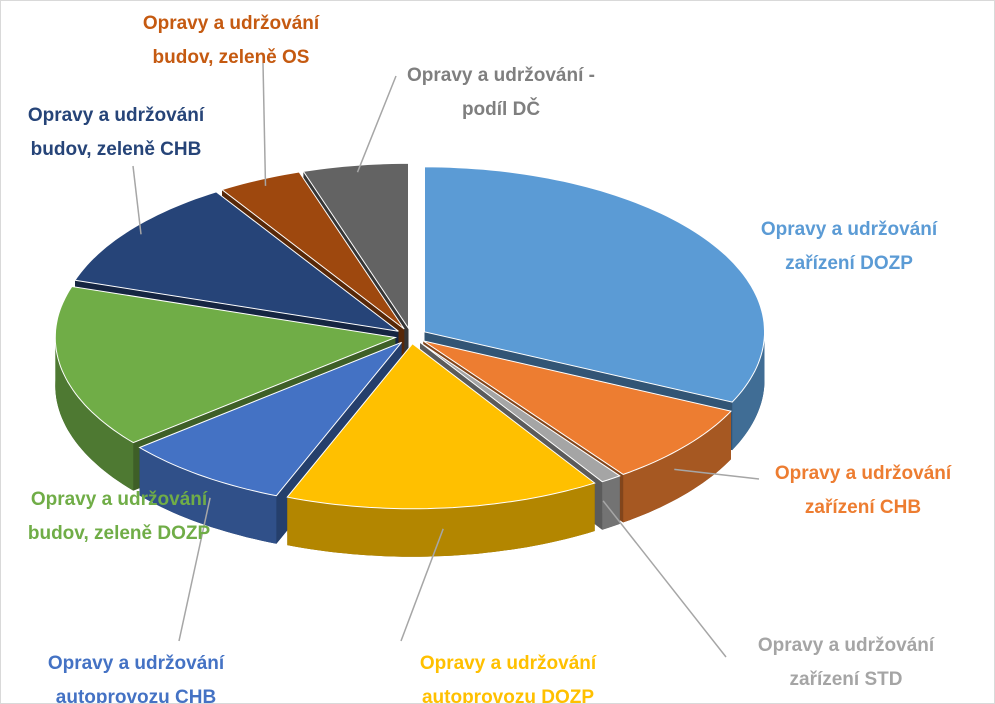 This screenshot has width=995, height=704. I want to click on data-label: Opravy a udržování zařízení CHB, so click(863, 490).